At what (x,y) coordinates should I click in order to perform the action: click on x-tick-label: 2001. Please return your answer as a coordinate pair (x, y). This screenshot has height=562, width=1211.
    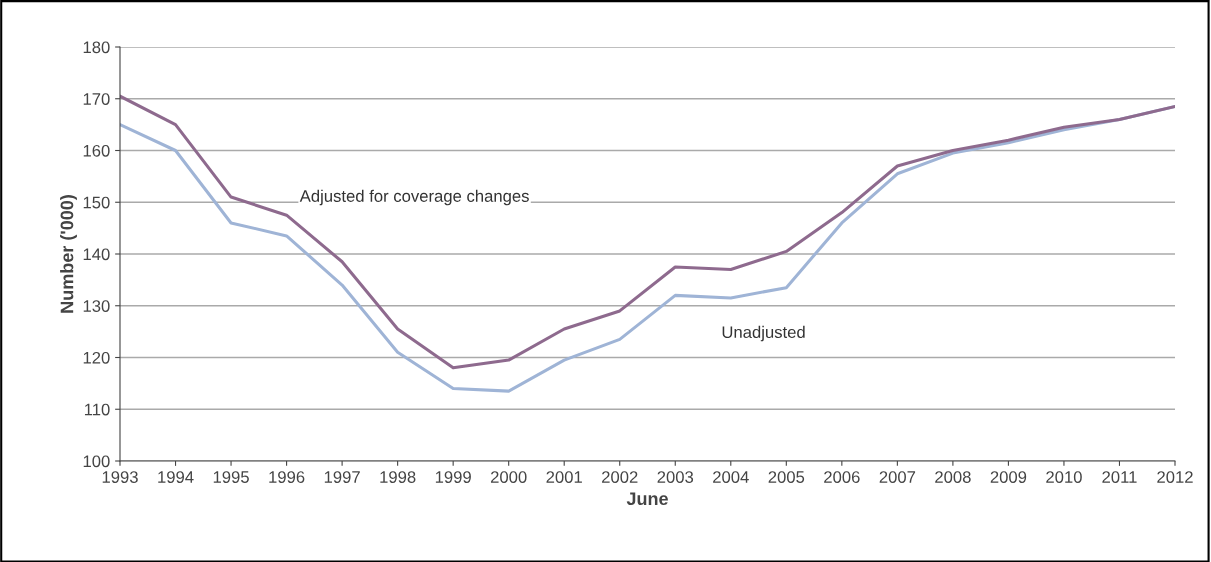
    Looking at the image, I should click on (564, 477).